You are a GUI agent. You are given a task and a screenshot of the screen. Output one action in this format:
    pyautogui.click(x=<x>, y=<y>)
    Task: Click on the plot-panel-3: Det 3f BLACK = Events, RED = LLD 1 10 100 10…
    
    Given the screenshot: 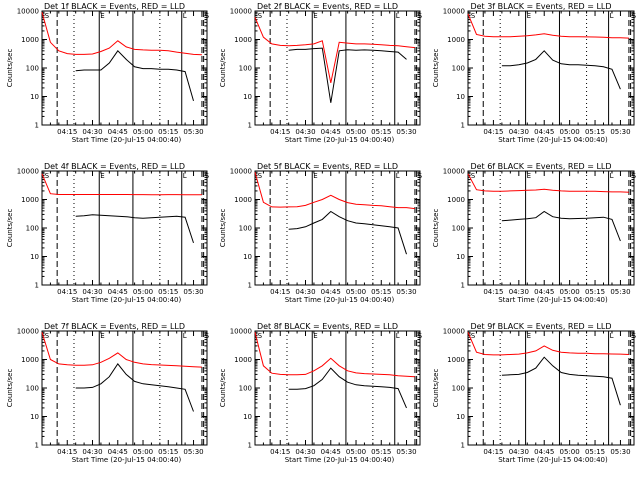 What is the action you would take?
    pyautogui.click(x=534, y=73)
    